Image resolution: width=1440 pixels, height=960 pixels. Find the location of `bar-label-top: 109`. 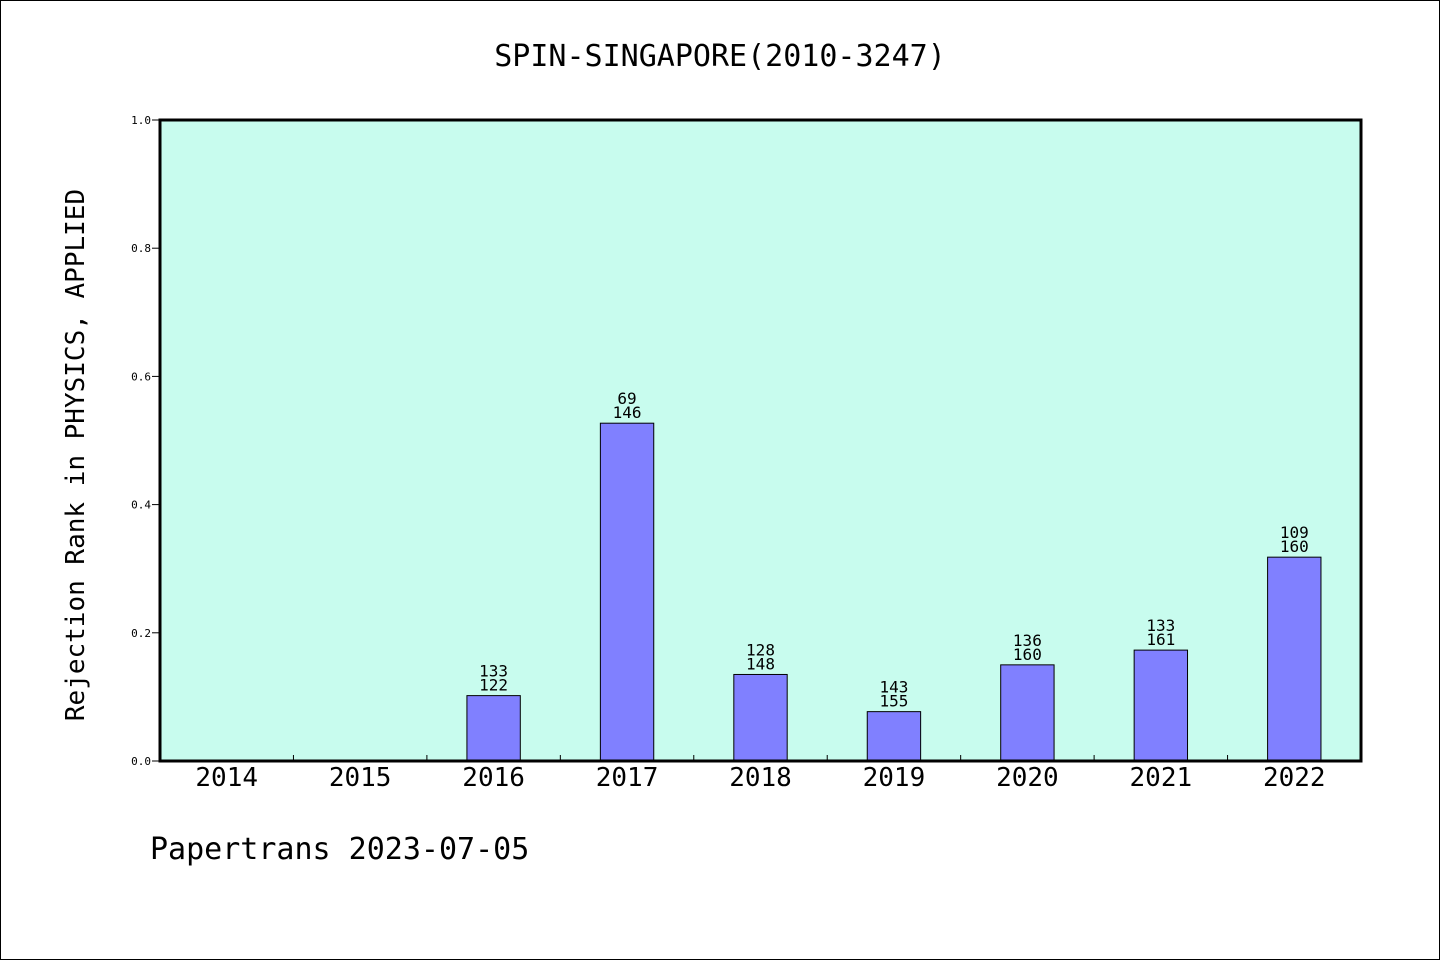

bar-label-top: 109 is located at coordinates (1294, 532).